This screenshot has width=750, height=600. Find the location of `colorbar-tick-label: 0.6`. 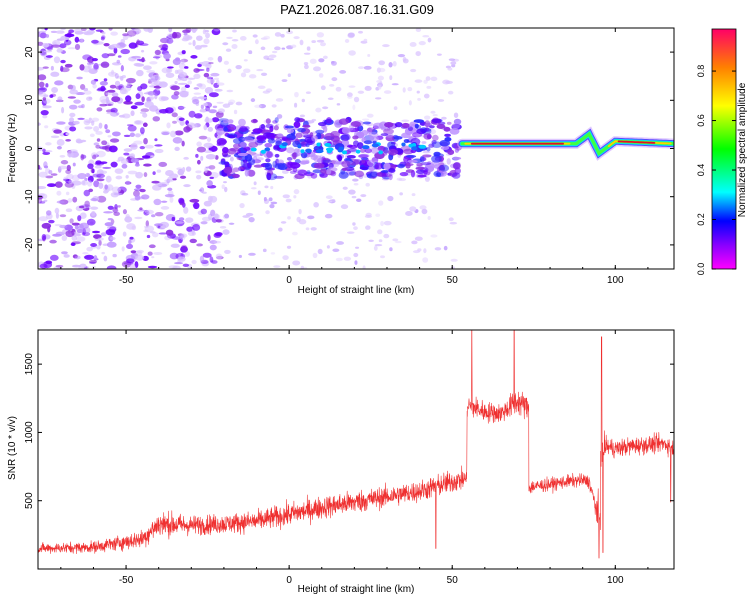

colorbar-tick-label: 0.6 is located at coordinates (701, 120).